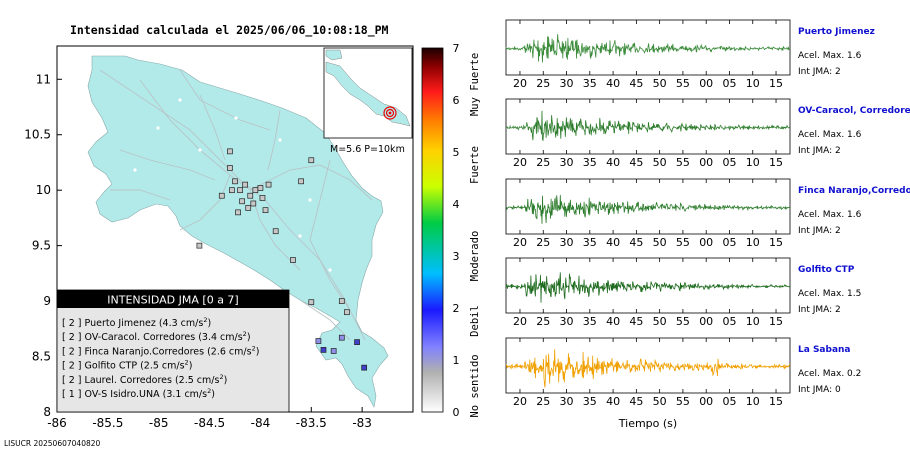  What do you see at coordinates (282, 259) in the screenshot?
I see `station-markers` at bounding box center [282, 259].